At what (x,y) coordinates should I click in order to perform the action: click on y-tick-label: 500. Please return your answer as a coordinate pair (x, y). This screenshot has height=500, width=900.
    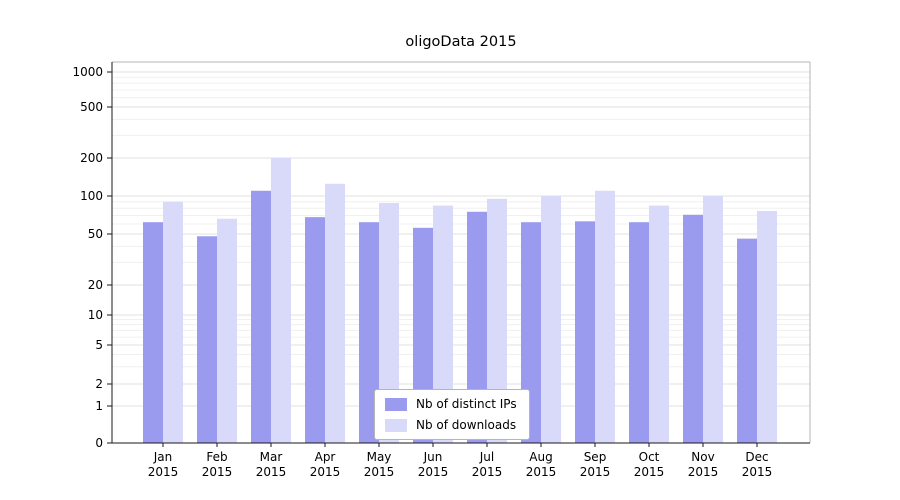
    Looking at the image, I should click on (91, 107).